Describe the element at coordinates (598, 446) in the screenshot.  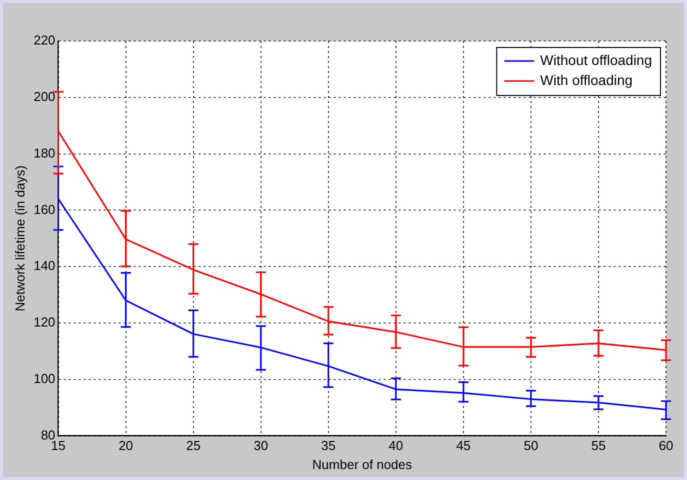
I see `x-tick-label: 55` at that location.